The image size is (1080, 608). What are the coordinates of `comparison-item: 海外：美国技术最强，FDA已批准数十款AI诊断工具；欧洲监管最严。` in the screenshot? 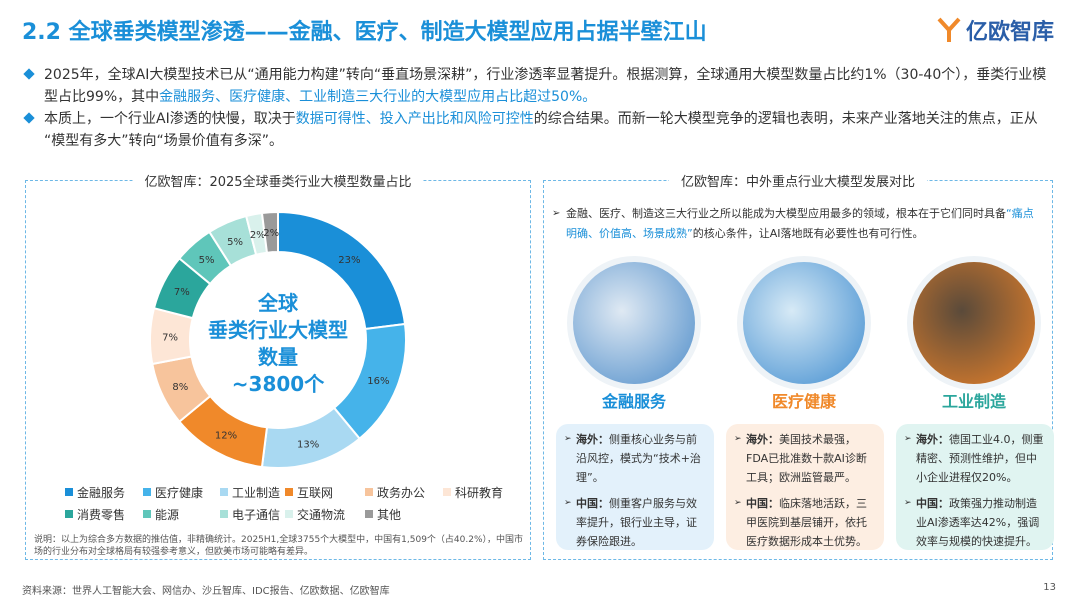 It's located at (805, 458).